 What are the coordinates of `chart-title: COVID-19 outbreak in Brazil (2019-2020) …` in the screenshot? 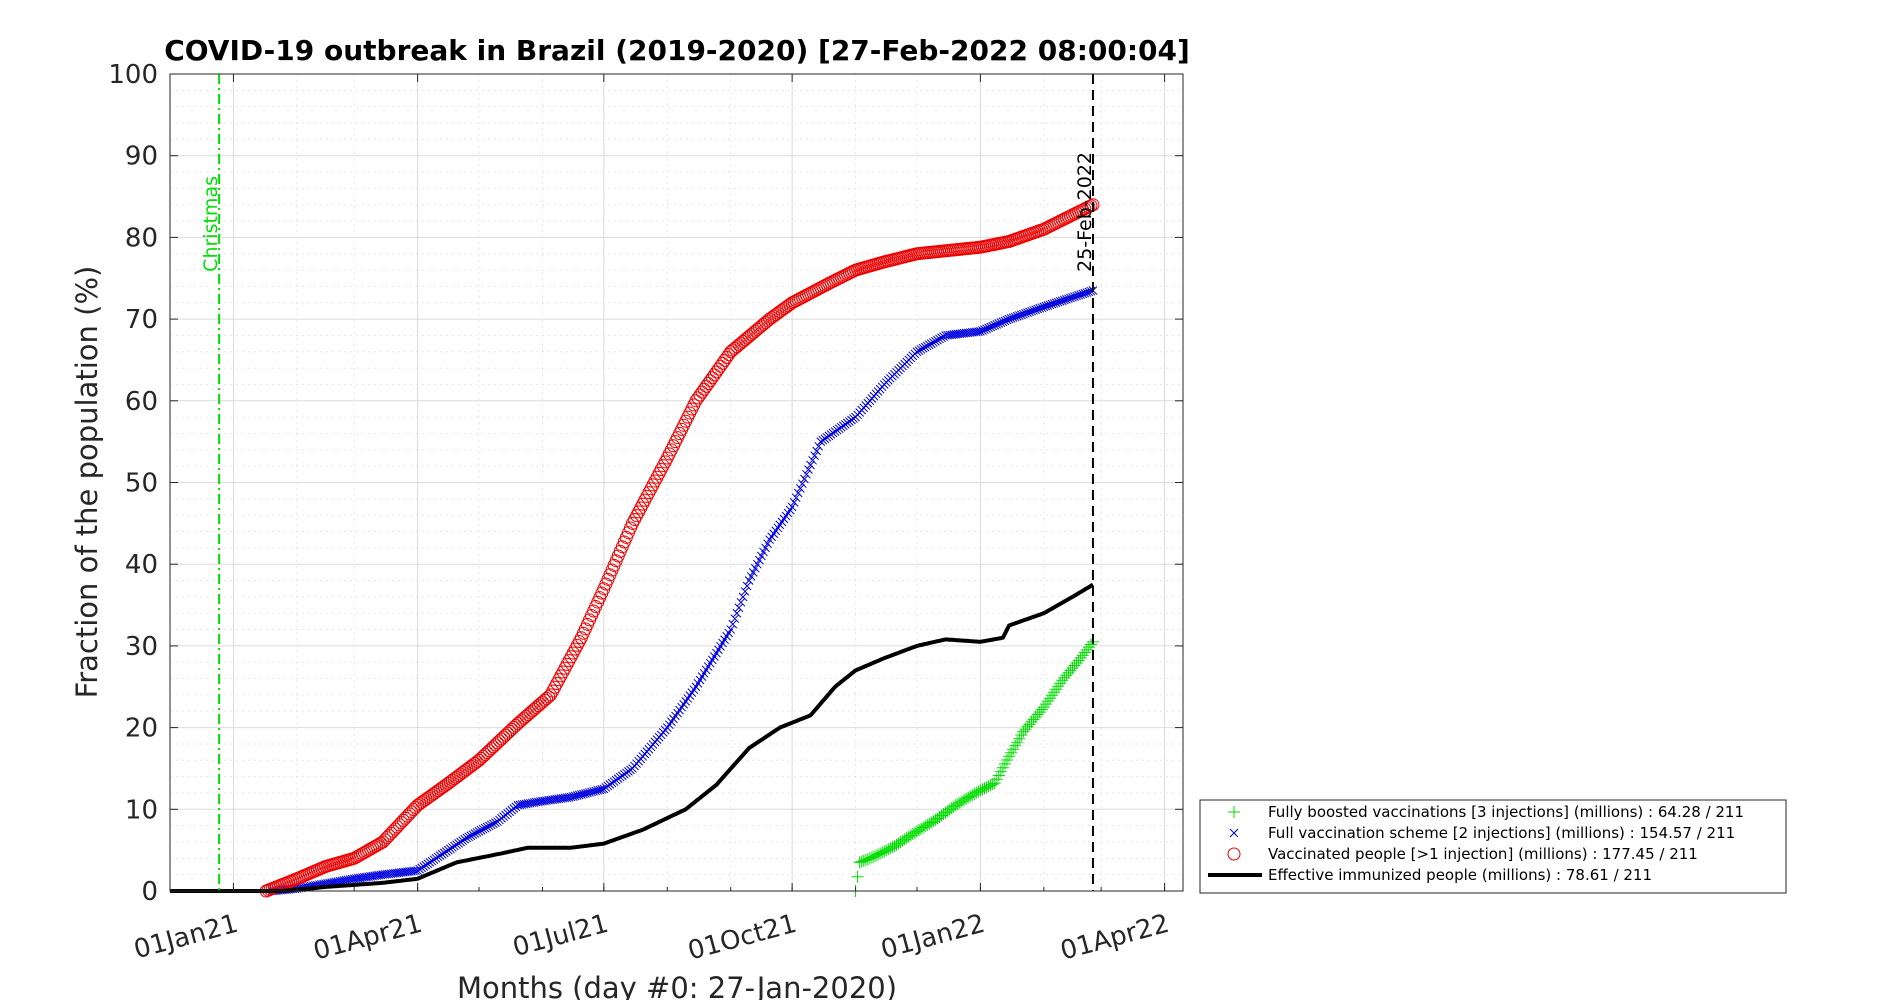 It's located at (677, 50).